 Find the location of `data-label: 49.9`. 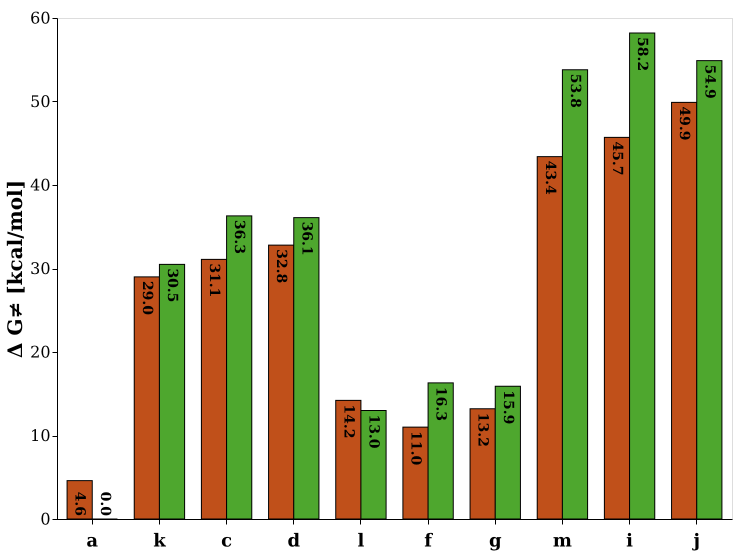

data-label: 49.9 is located at coordinates (684, 123).